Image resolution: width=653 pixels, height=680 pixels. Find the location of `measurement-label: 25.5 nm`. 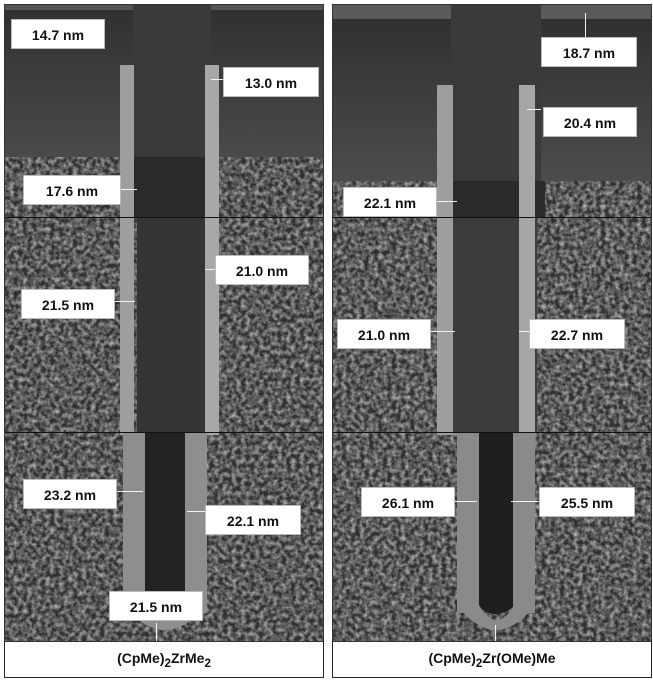

measurement-label: 25.5 nm is located at coordinates (587, 502).